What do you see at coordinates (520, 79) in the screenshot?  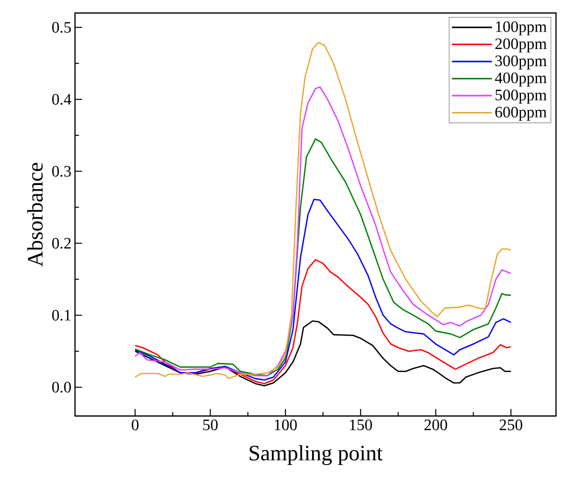 I see `legend-label: 400ppm` at bounding box center [520, 79].